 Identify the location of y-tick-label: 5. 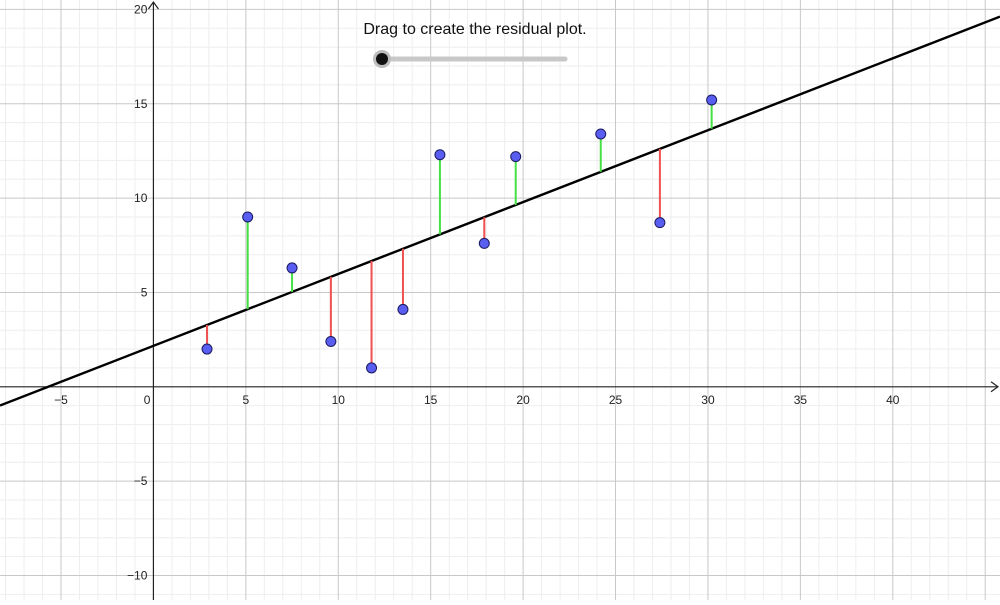
(144, 292).